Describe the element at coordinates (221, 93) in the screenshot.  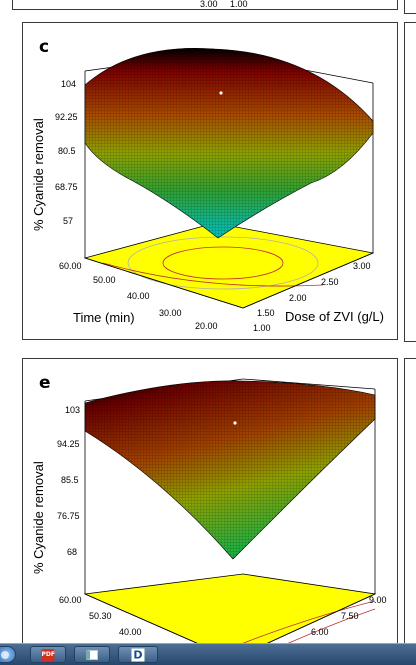
I see `design-point-c` at that location.